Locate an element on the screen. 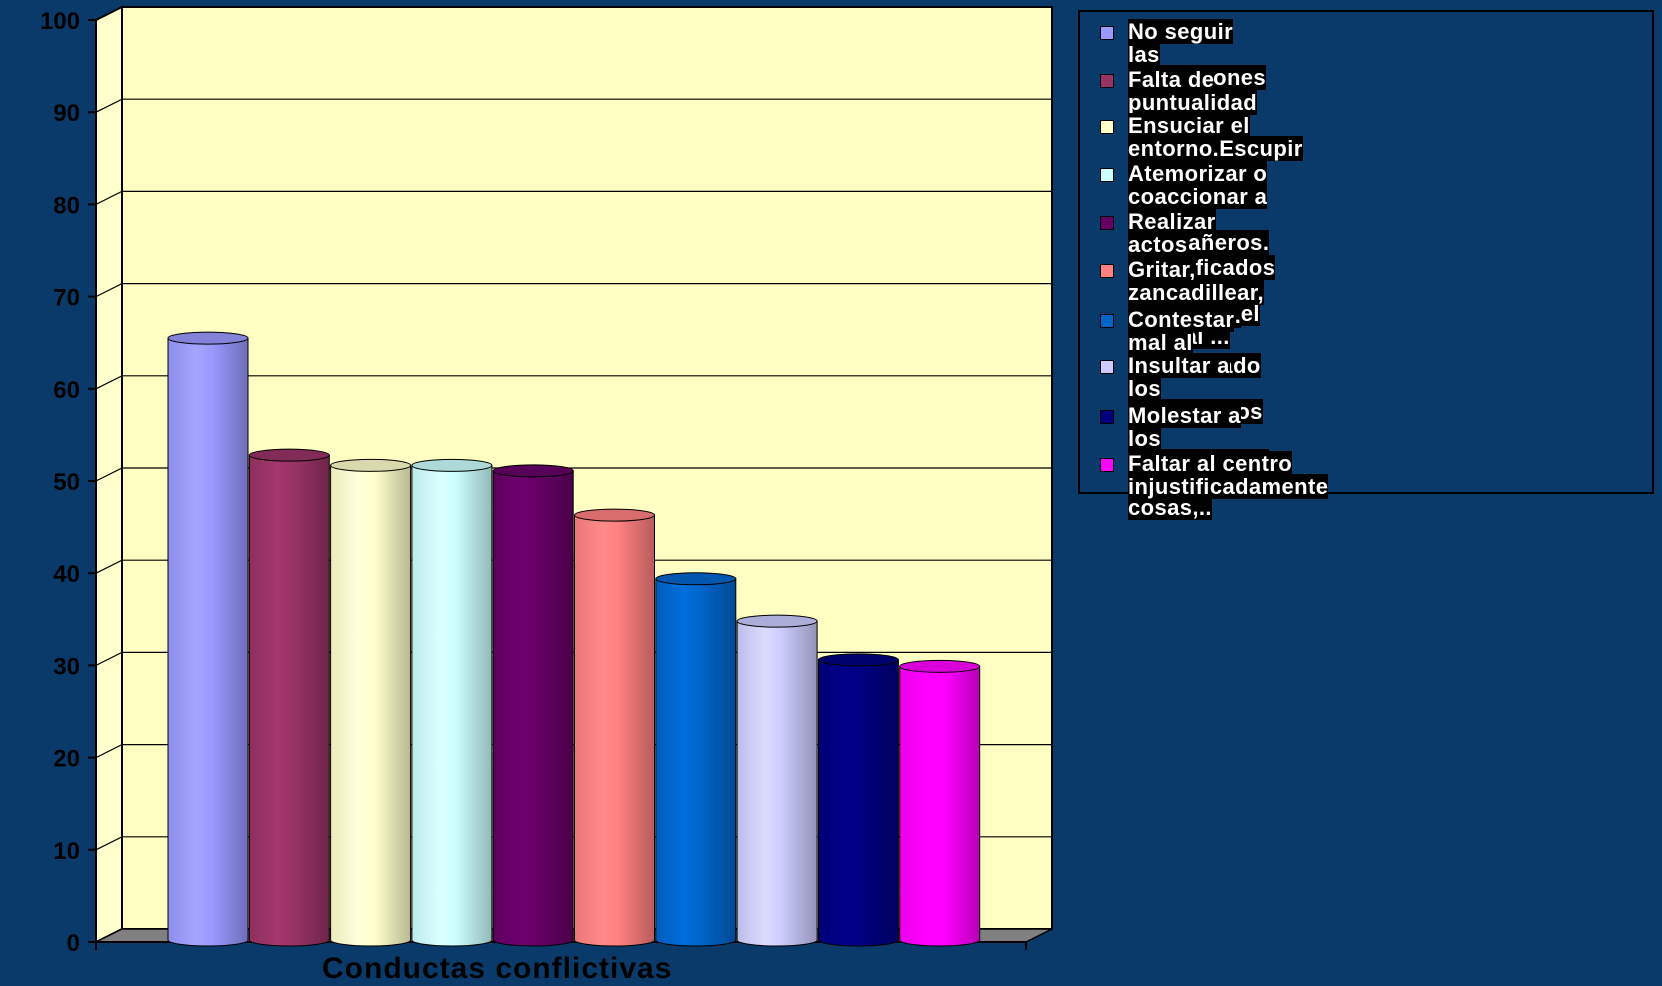 The width and height of the screenshot is (1662, 986). y-tick-label: 70 is located at coordinates (66, 298).